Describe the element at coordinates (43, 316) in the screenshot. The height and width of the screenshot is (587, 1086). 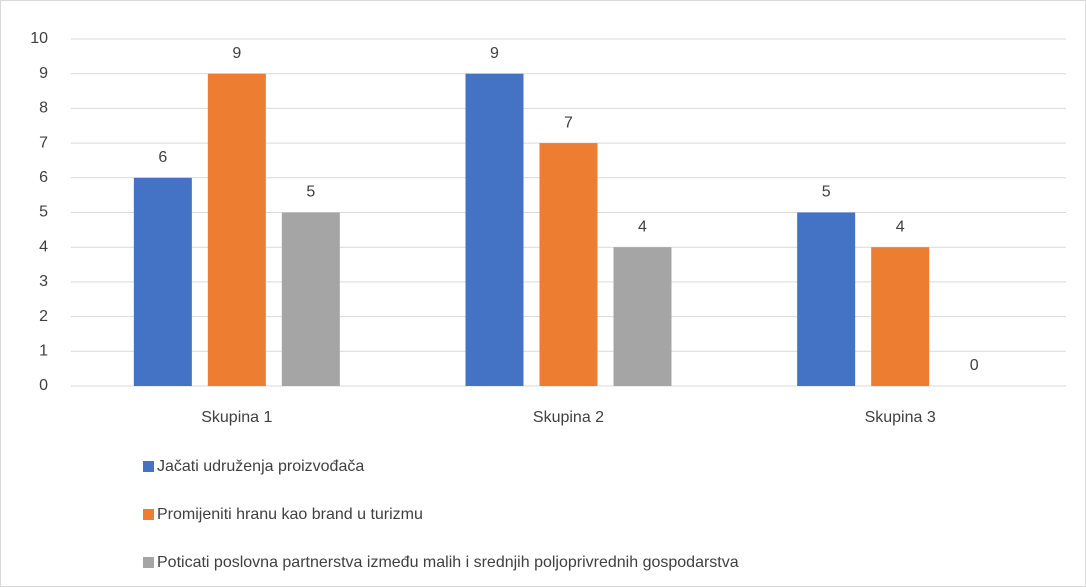
I see `y-tick-label: 2` at that location.